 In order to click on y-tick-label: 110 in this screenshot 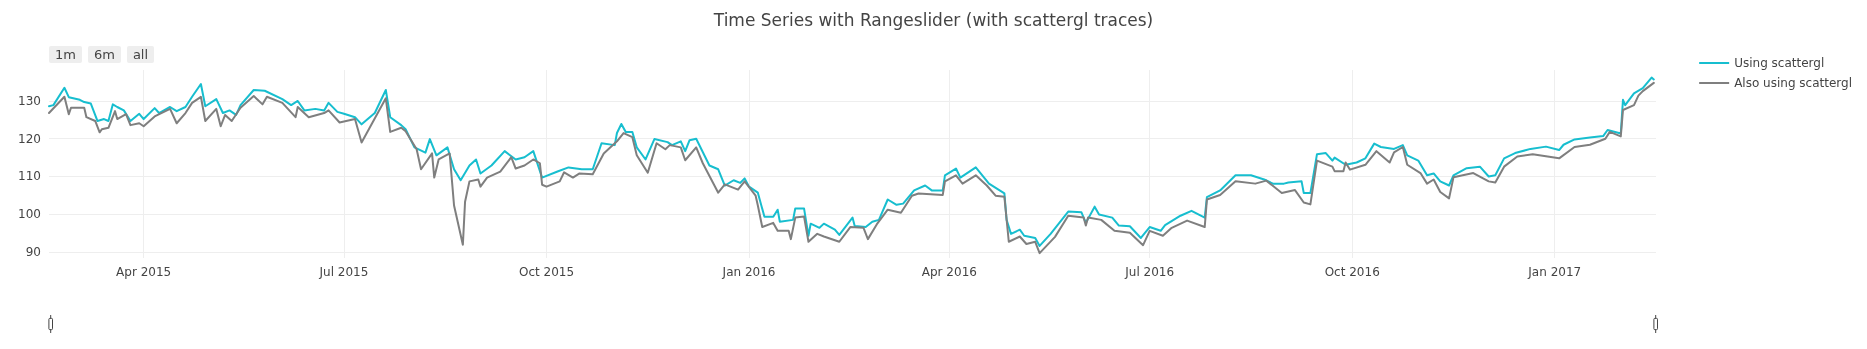, I will do `click(29, 176)`.